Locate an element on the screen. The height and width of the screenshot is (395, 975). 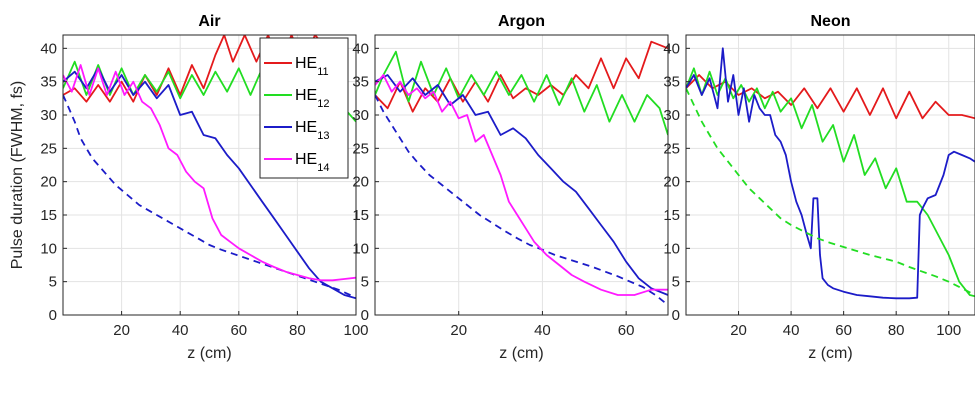
legend-subscript: 13 is located at coordinates (323, 136).